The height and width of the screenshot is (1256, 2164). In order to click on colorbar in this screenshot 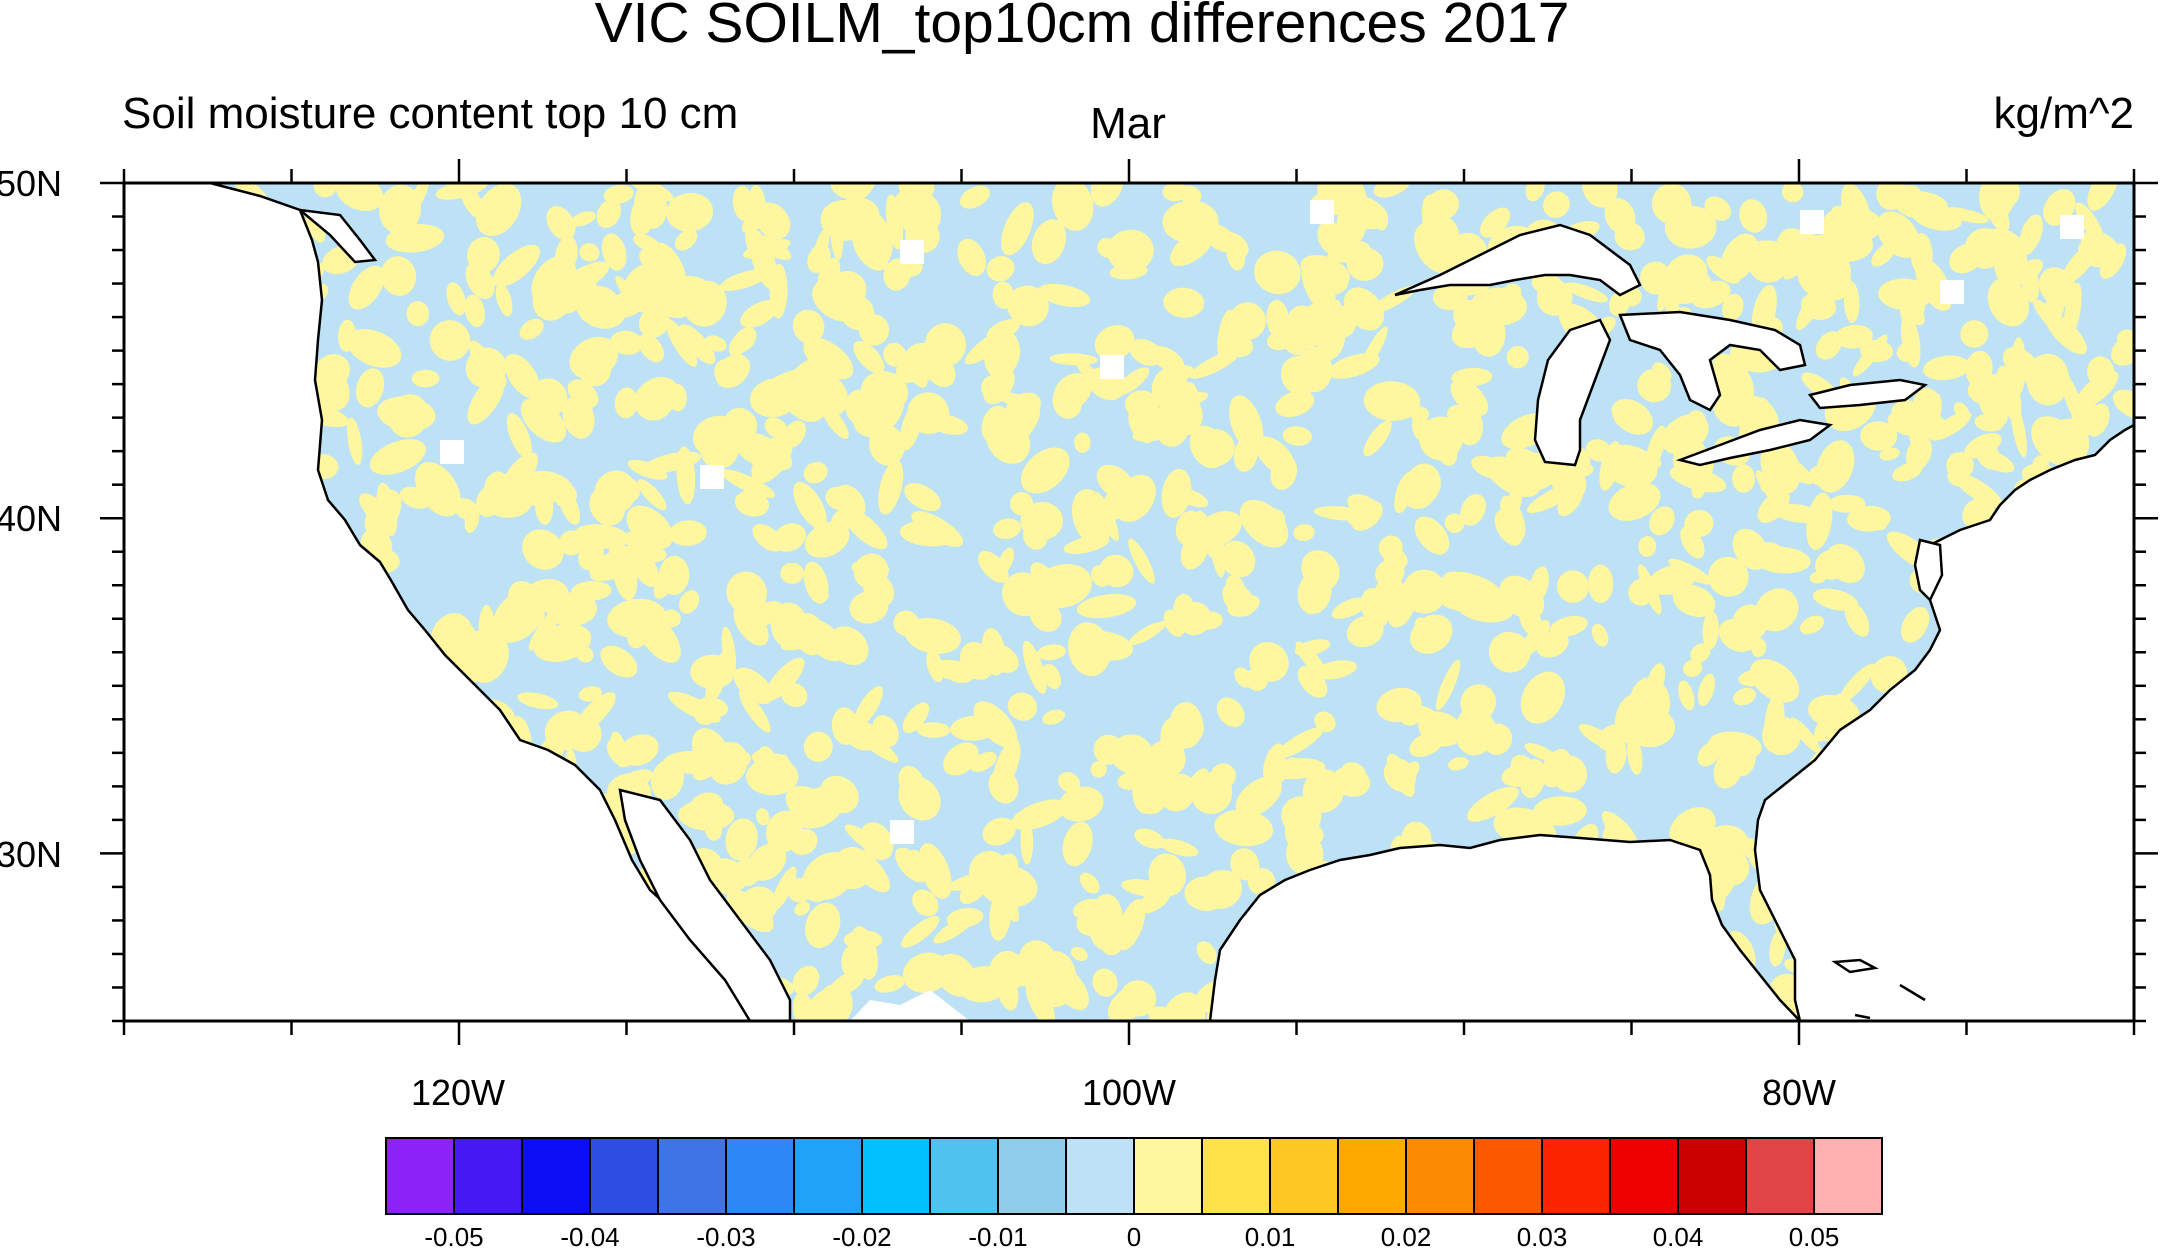, I will do `click(1134, 1176)`.